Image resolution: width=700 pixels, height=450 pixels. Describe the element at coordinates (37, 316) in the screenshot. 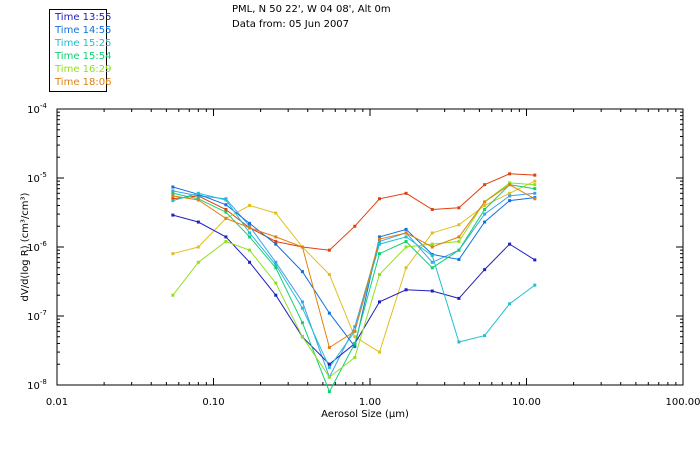

I see `y-tick-label: 10⁻⁷` at that location.